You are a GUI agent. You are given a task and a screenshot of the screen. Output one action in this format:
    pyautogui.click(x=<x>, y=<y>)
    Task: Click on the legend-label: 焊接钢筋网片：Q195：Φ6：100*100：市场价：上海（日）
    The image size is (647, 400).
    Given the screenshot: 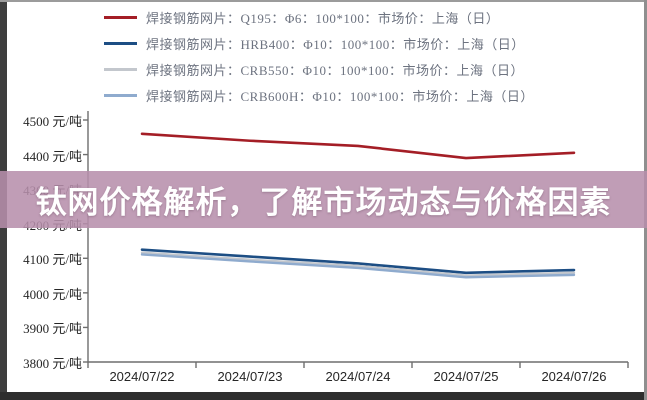 What is the action you would take?
    pyautogui.click(x=323, y=18)
    